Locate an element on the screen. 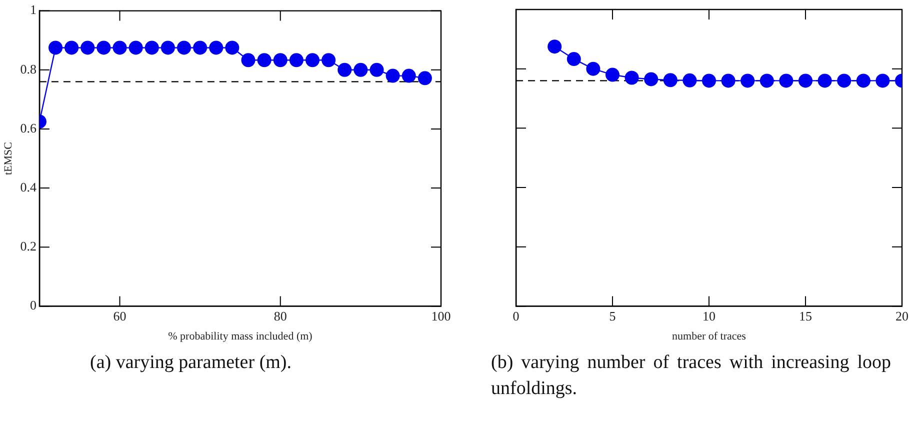  text: (b) varying number of traces with increasing loop unfoldings. is located at coordinates (691, 376).